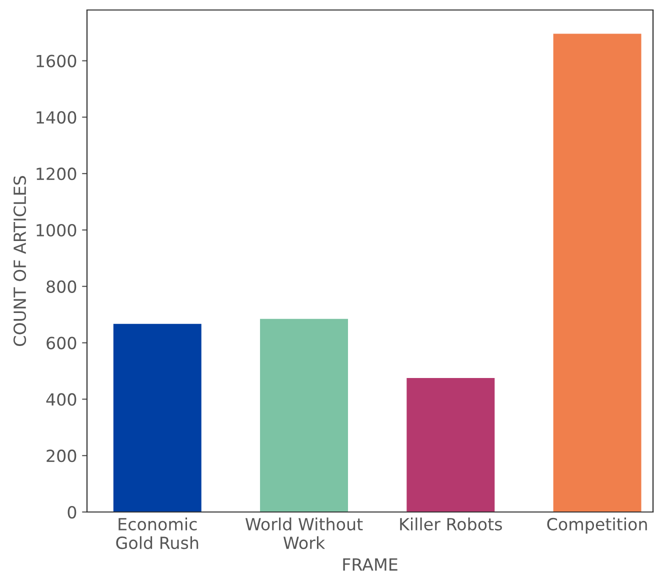 This screenshot has width=654, height=576. Describe the element at coordinates (61, 286) in the screenshot. I see `y-tick-label: 800` at that location.